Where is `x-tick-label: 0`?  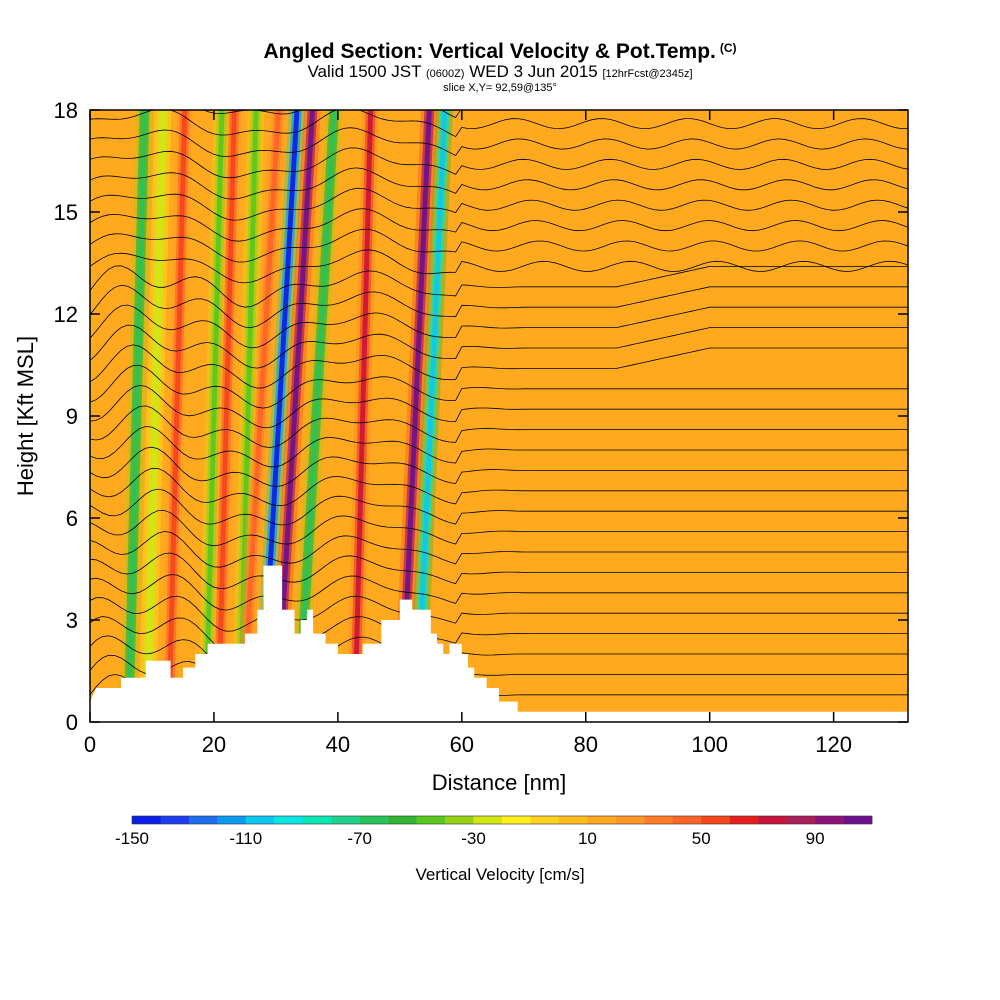 x-tick-label: 0 is located at coordinates (90, 744).